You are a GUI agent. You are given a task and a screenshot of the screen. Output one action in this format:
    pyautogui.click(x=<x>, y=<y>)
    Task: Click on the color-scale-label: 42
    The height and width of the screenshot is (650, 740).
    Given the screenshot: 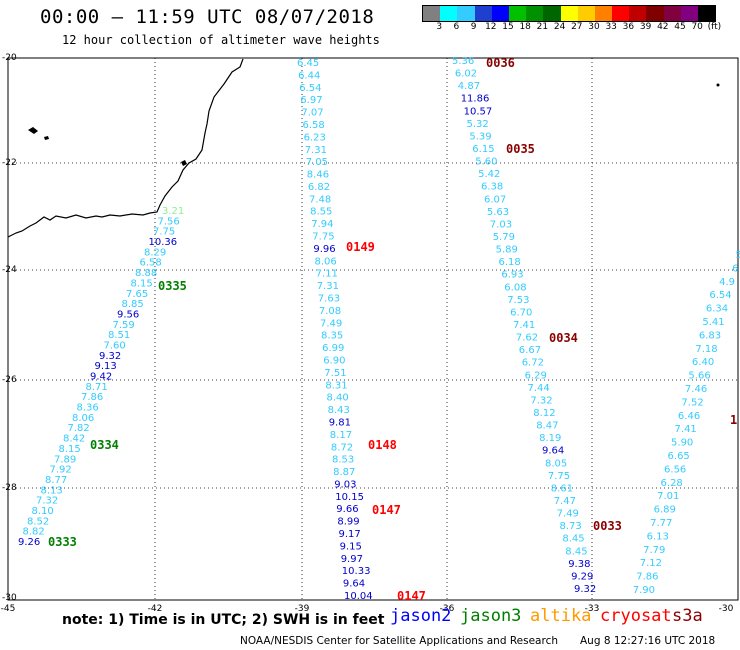 What is the action you would take?
    pyautogui.click(x=663, y=27)
    